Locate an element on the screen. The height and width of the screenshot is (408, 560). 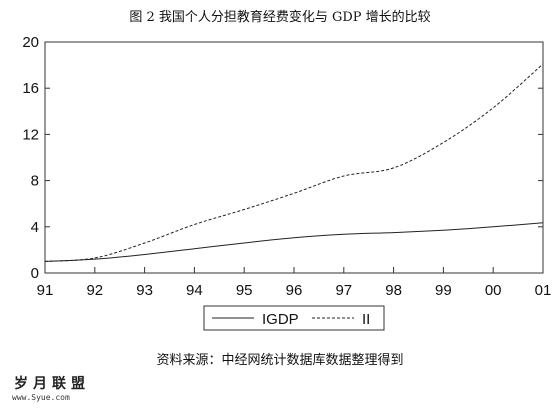
y-tick-label: 4 is located at coordinates (35, 227).